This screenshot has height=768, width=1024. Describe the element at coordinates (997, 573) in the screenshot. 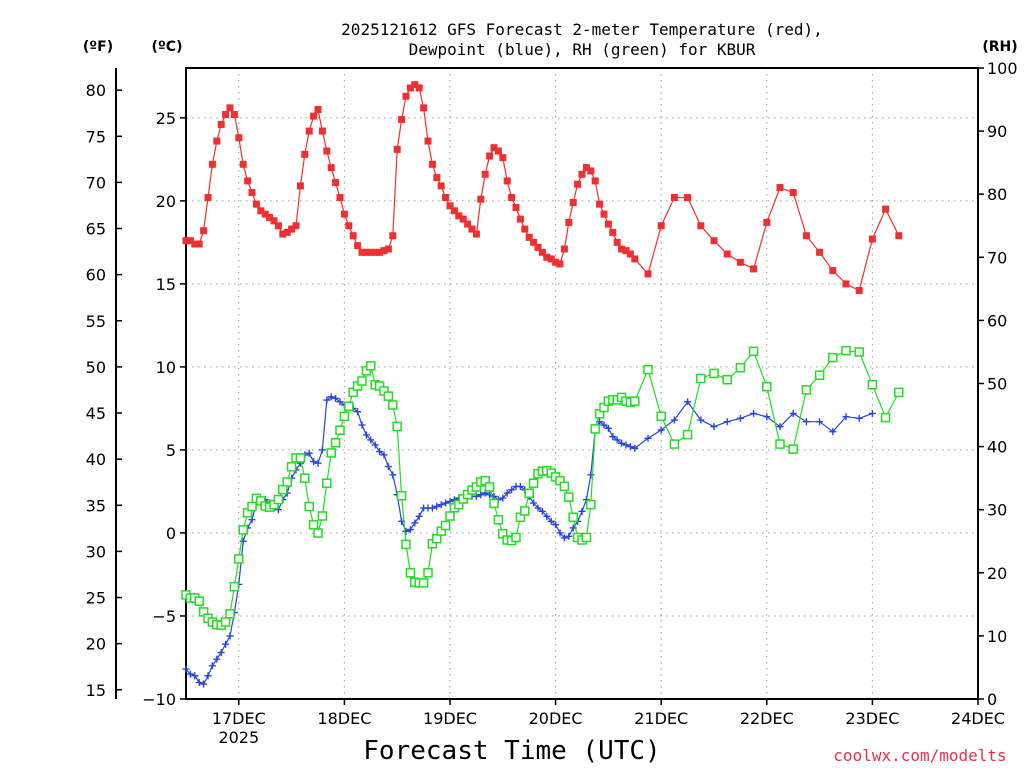

I see `rh-tick-label: 20` at that location.